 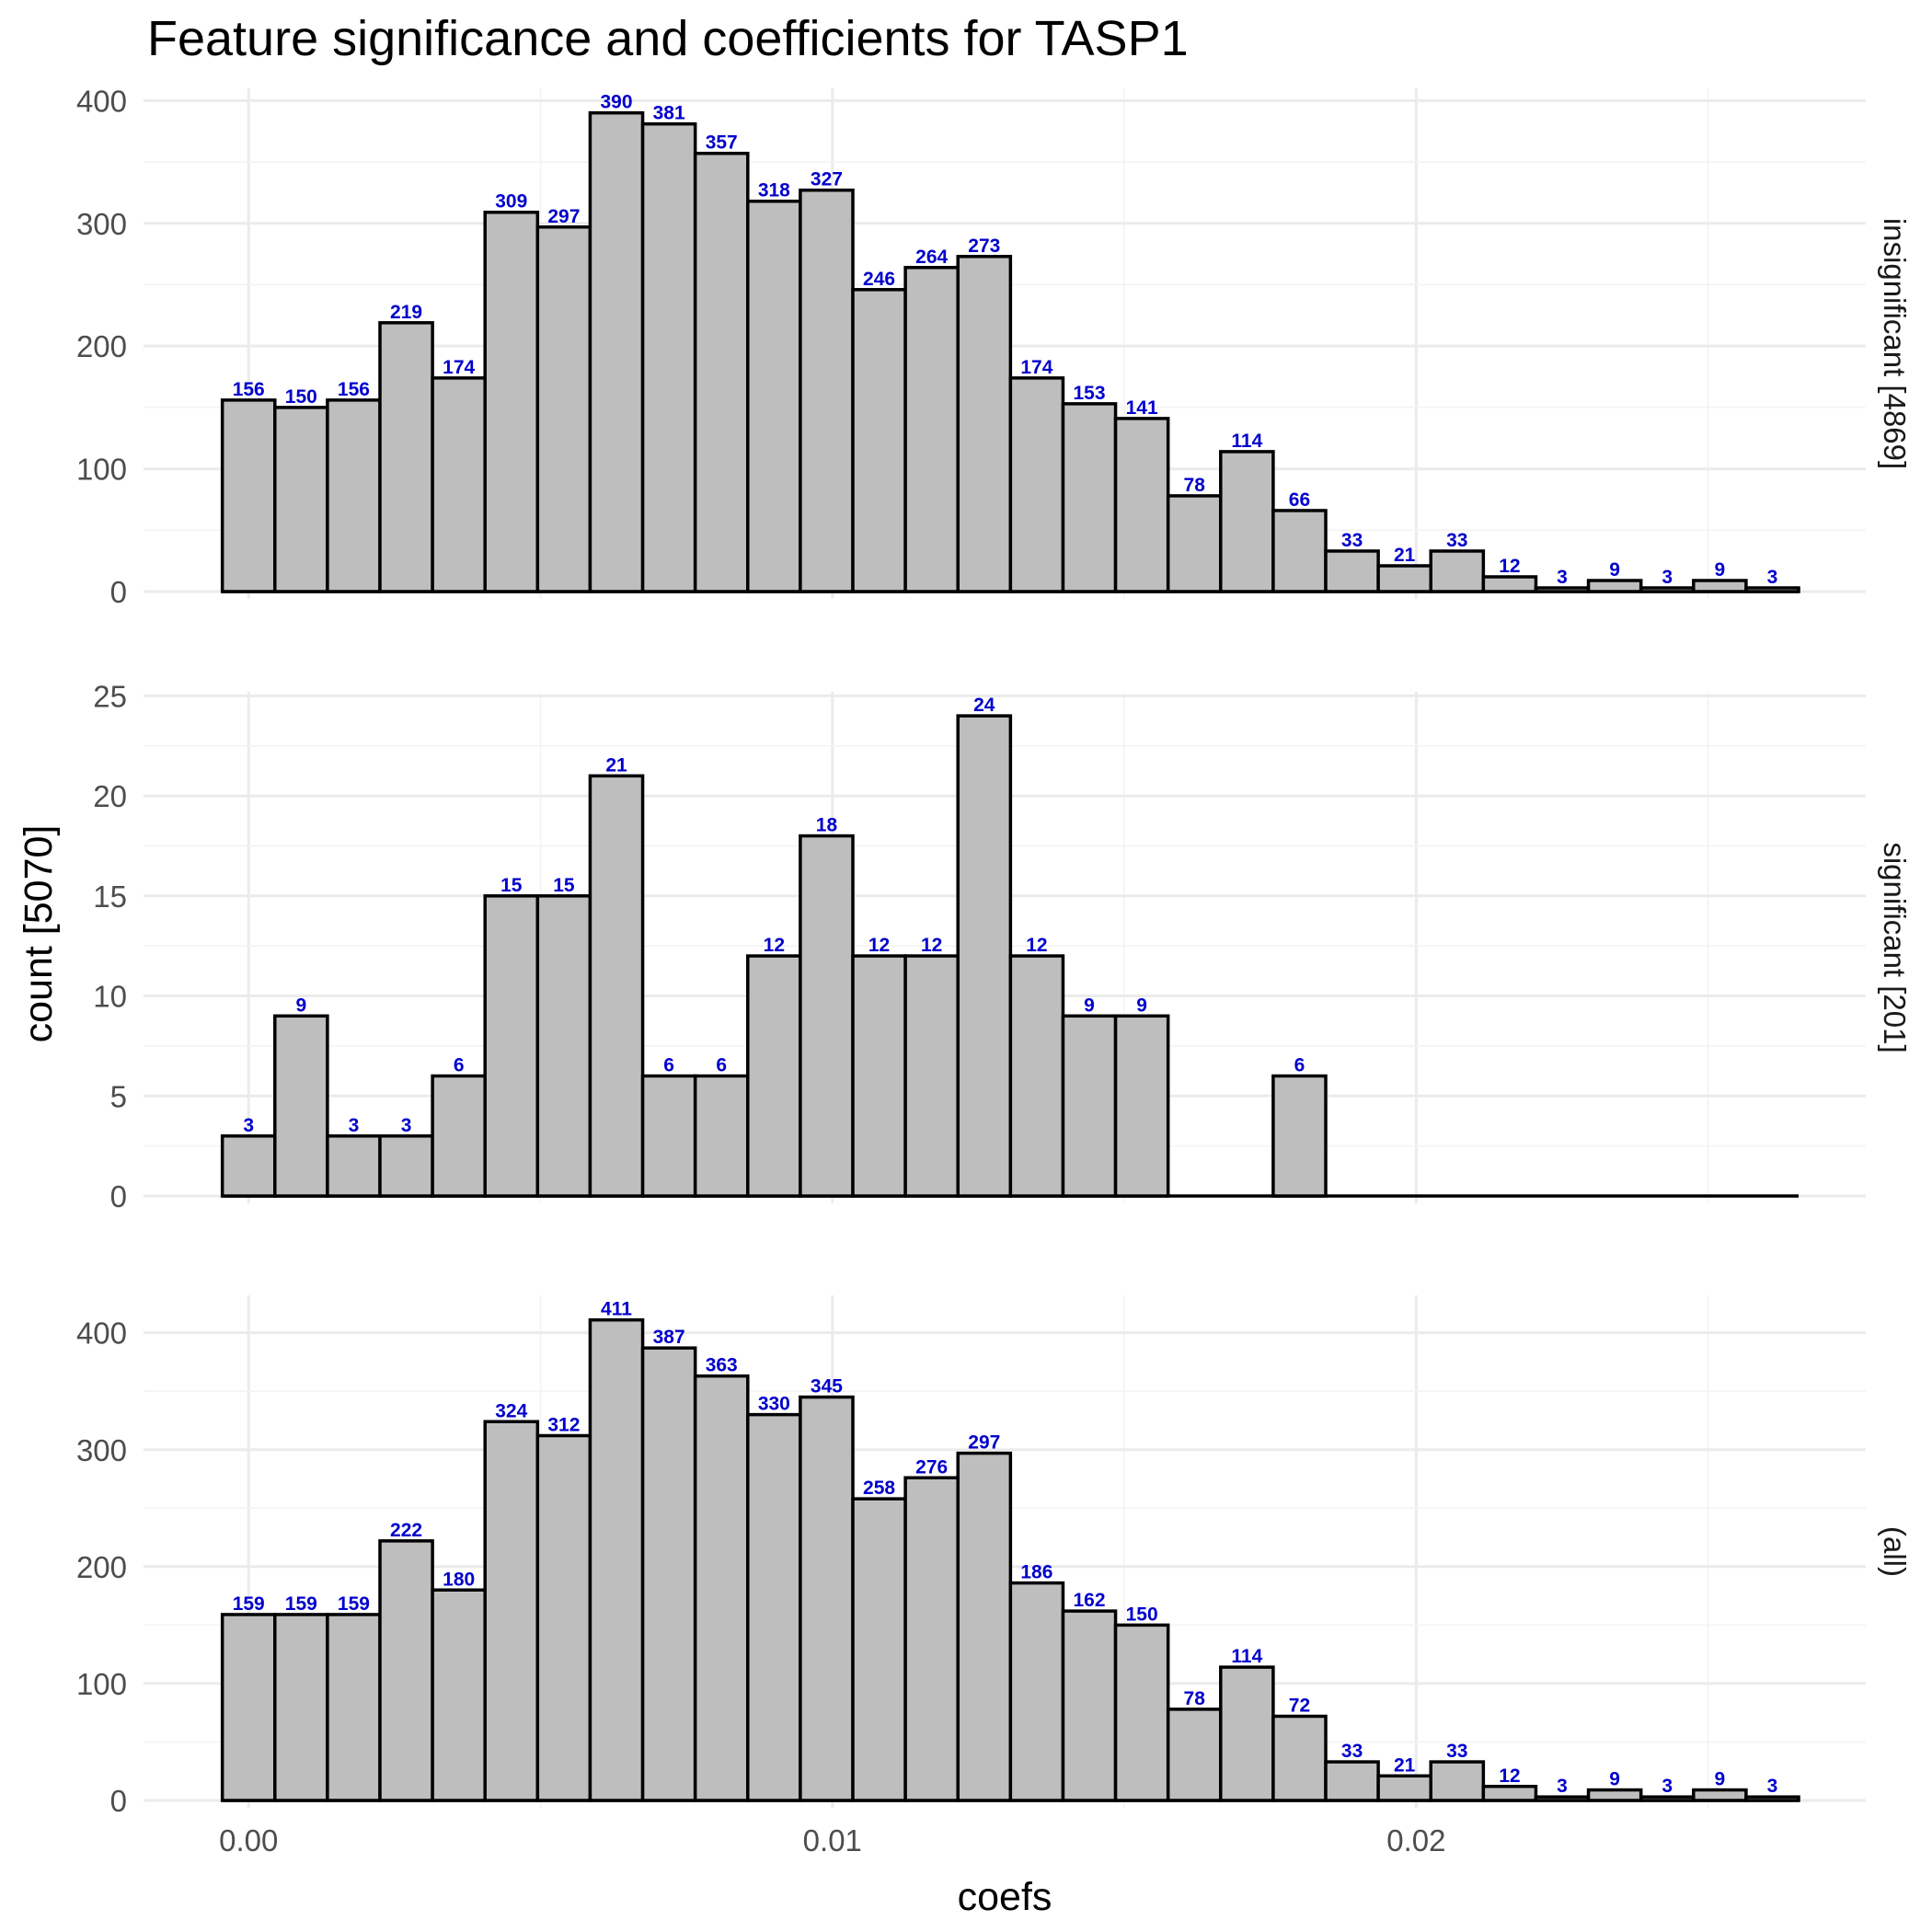 I want to click on bar-count-label: 15, so click(x=511, y=885).